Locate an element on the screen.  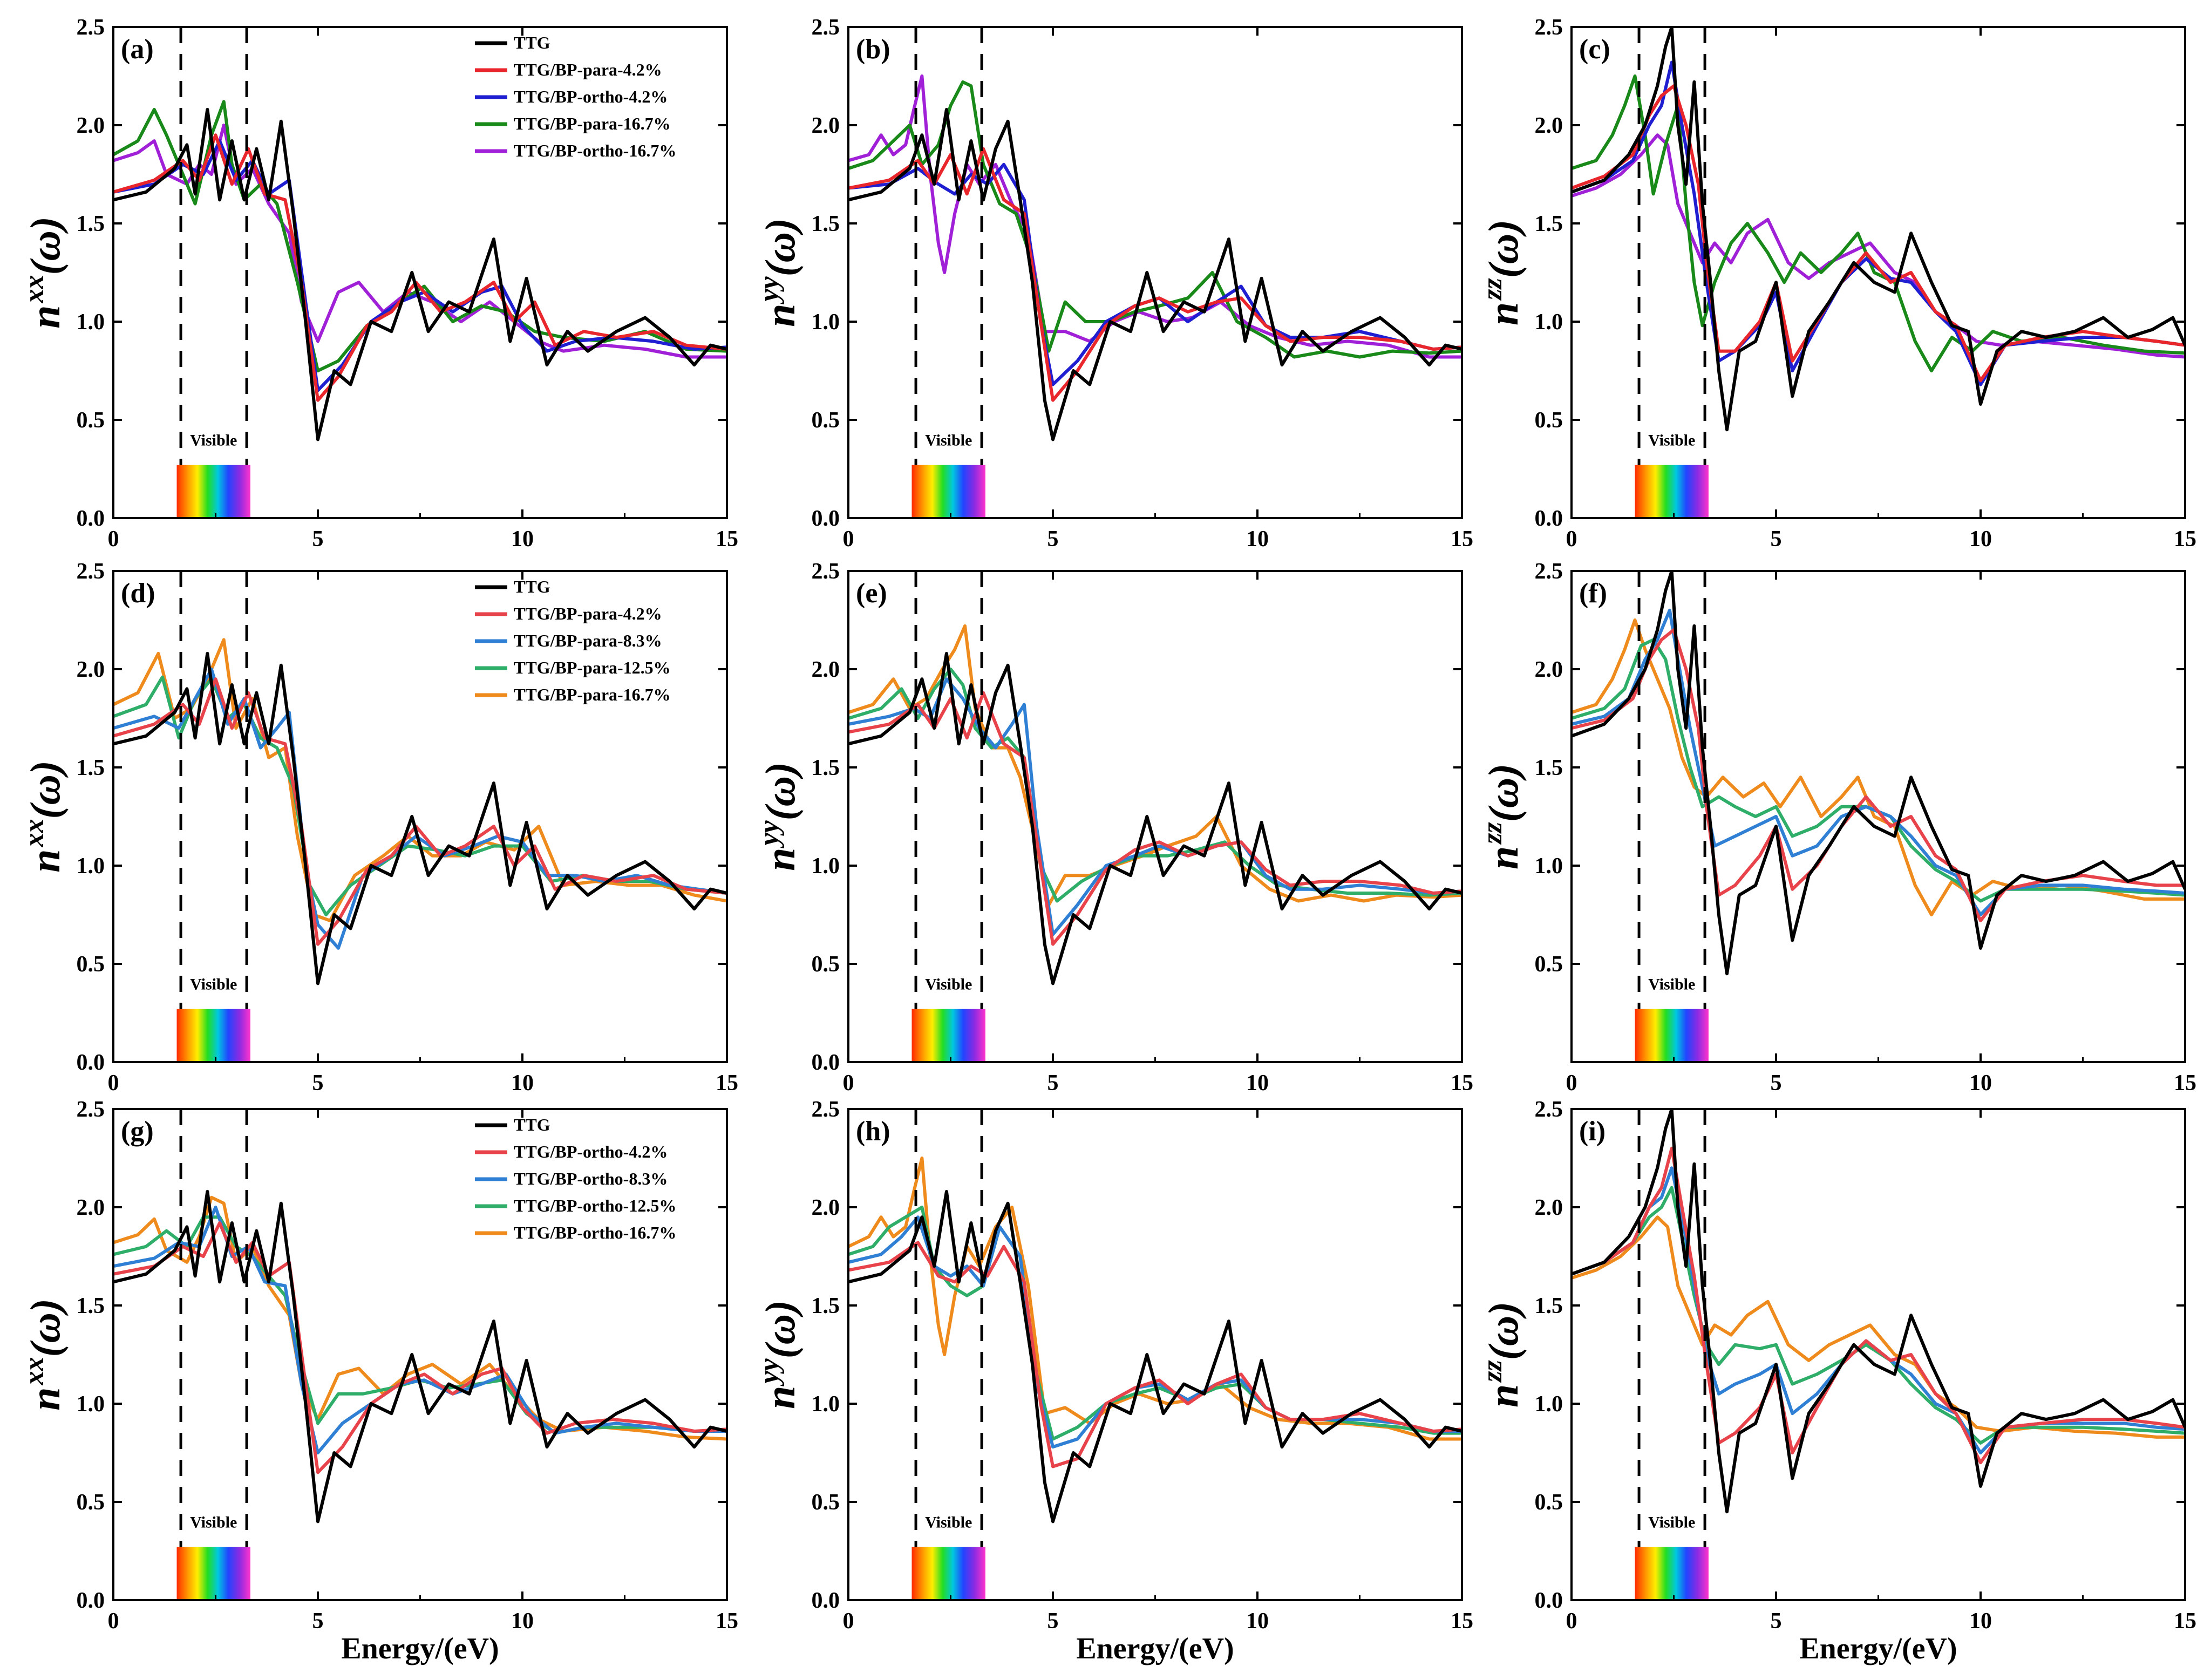
series-line-TTG/BP-ortho-12.5% is located at coordinates (1878, 1315).